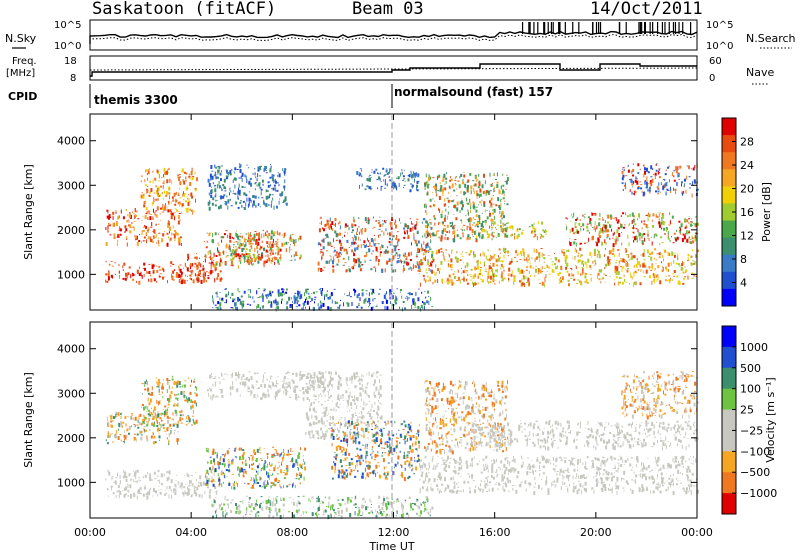 Image resolution: width=800 pixels, height=554 pixels. What do you see at coordinates (747, 189) in the screenshot?
I see `colorbar-tick-label: 20` at bounding box center [747, 189].